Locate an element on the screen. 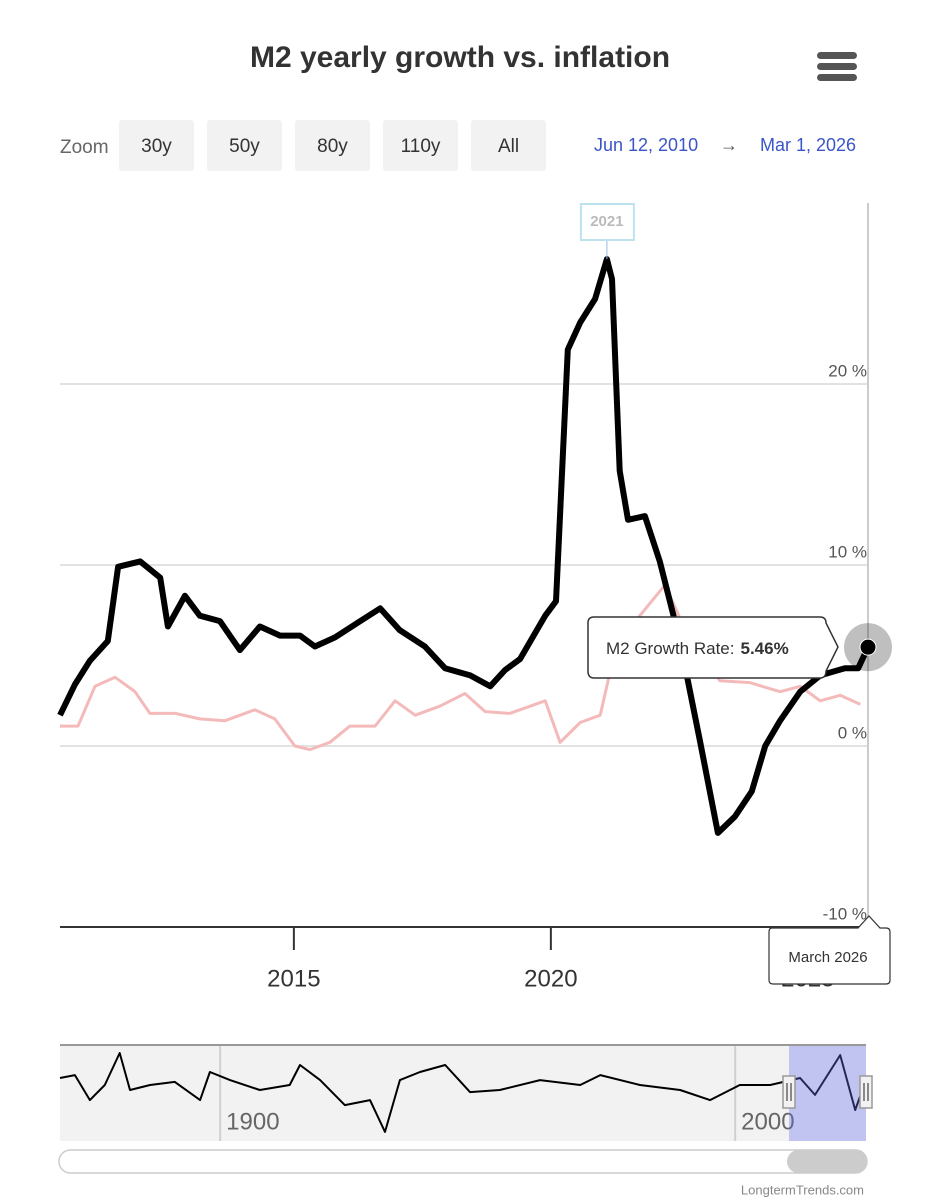  zoom-button-label: 50y is located at coordinates (244, 146).